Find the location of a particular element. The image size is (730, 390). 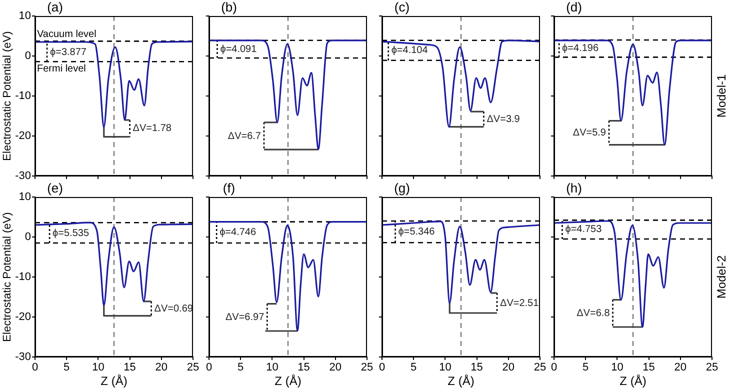

ref-line-label: Vacuum level is located at coordinates (66, 34).